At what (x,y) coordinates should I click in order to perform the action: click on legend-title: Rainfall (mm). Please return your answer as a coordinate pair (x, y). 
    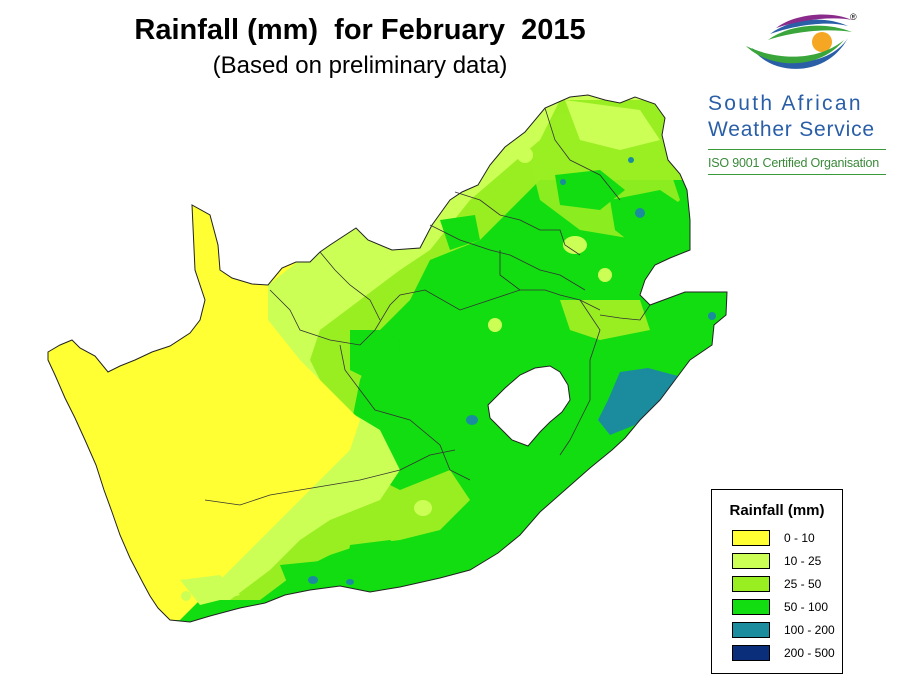
    Looking at the image, I should click on (777, 510).